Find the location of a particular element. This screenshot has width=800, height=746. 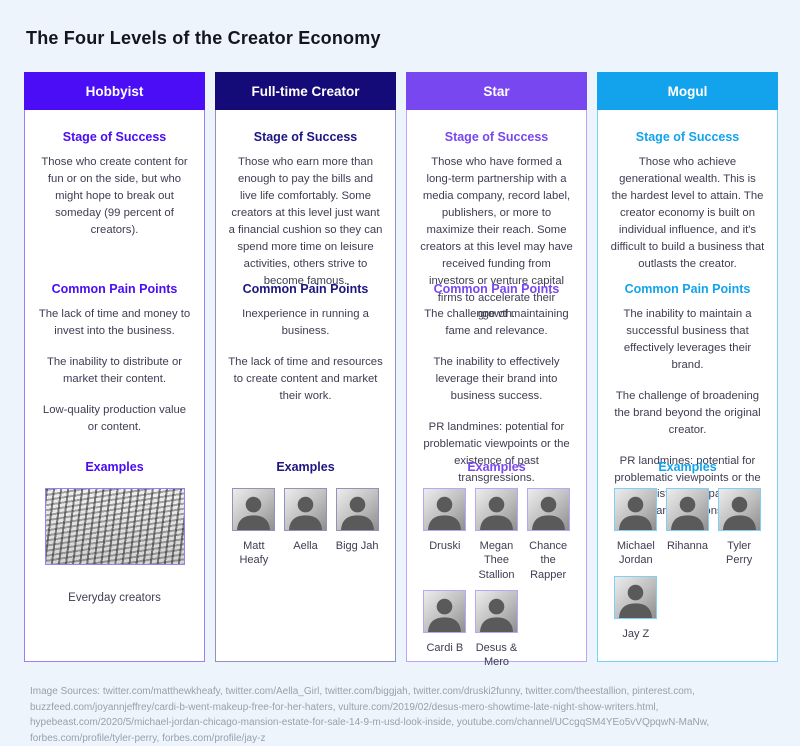

example-item: Michael Jordan is located at coordinates (636, 528).